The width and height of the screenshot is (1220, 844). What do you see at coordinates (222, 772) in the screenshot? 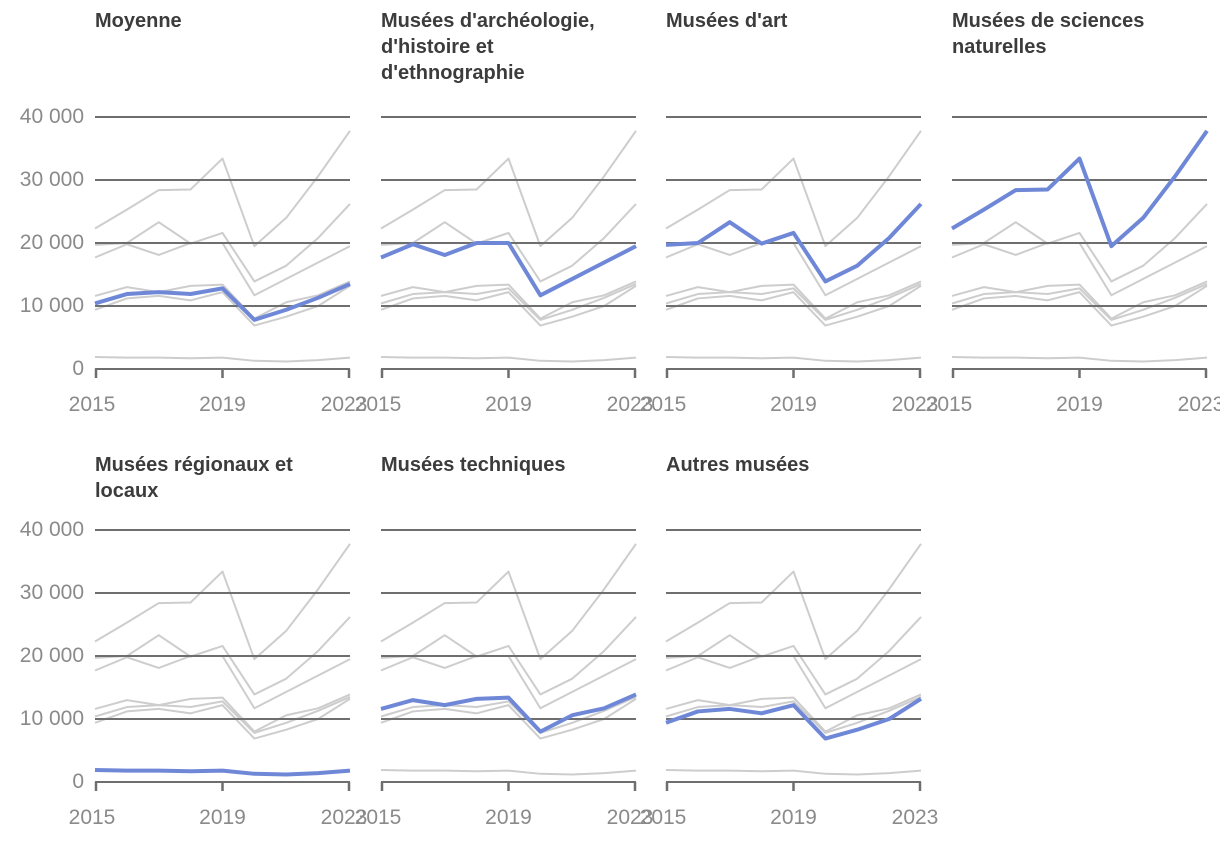
I see `highlight-line-regionaux` at bounding box center [222, 772].